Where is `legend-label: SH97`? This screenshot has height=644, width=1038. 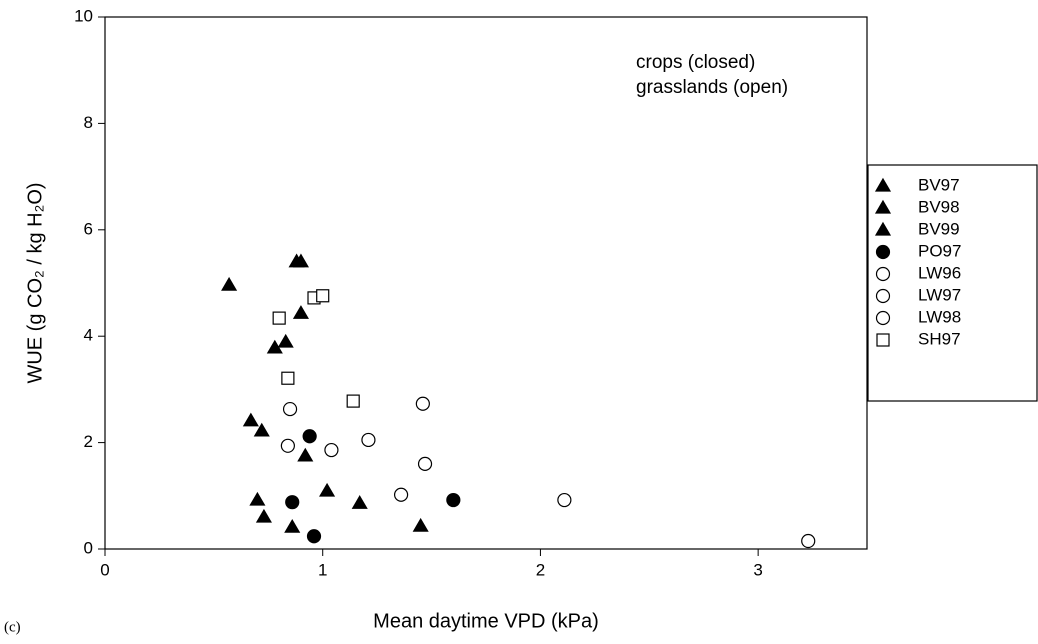
legend-label: SH97 is located at coordinates (939, 338).